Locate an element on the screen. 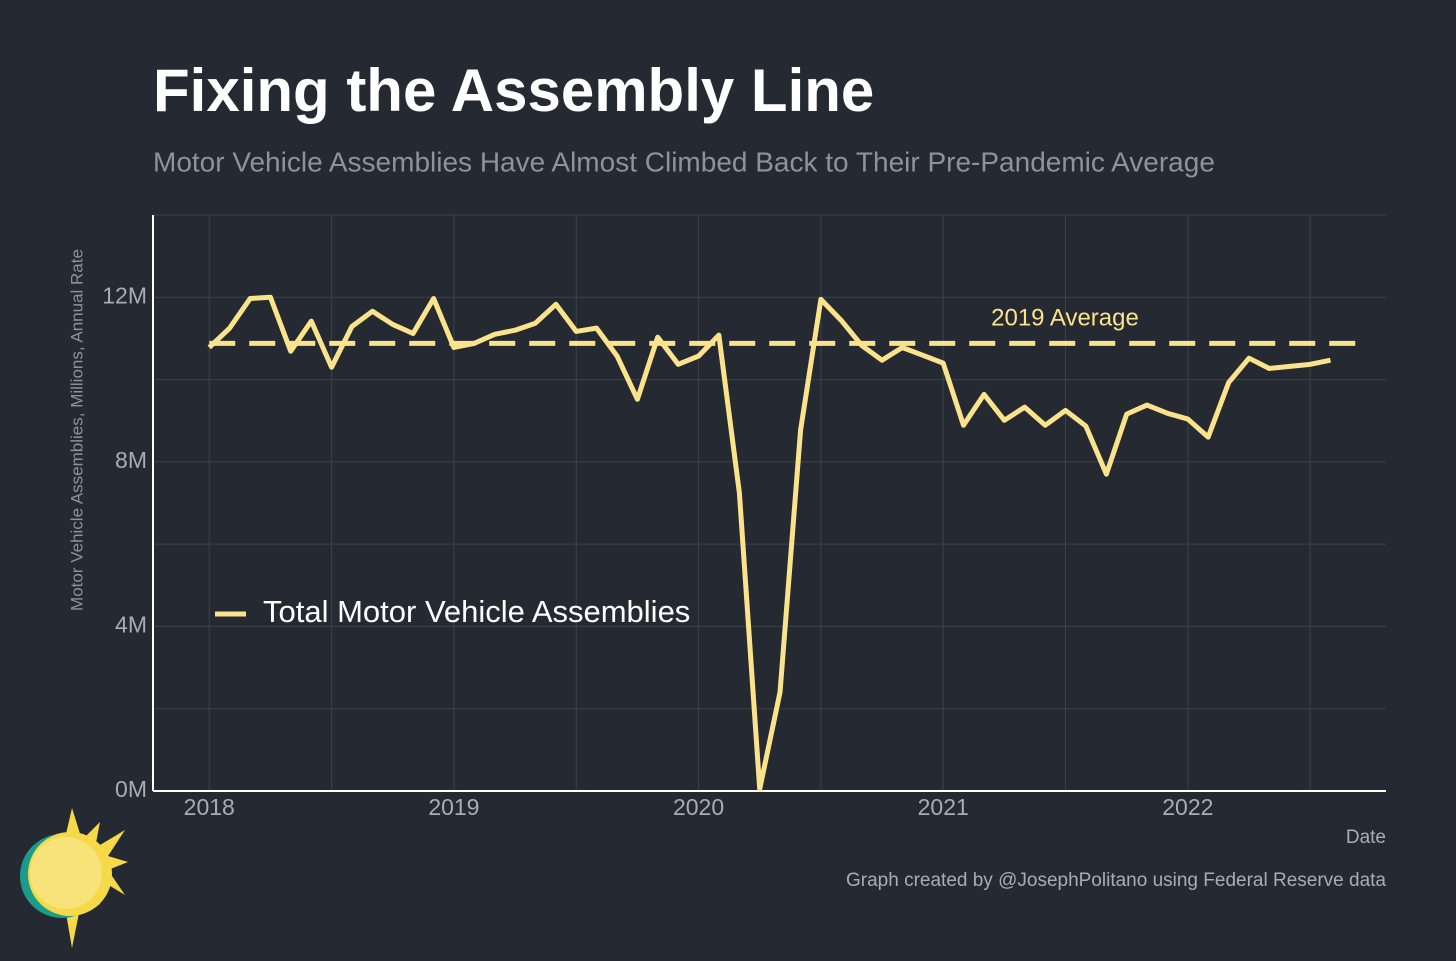  logo is located at coordinates (74, 878).